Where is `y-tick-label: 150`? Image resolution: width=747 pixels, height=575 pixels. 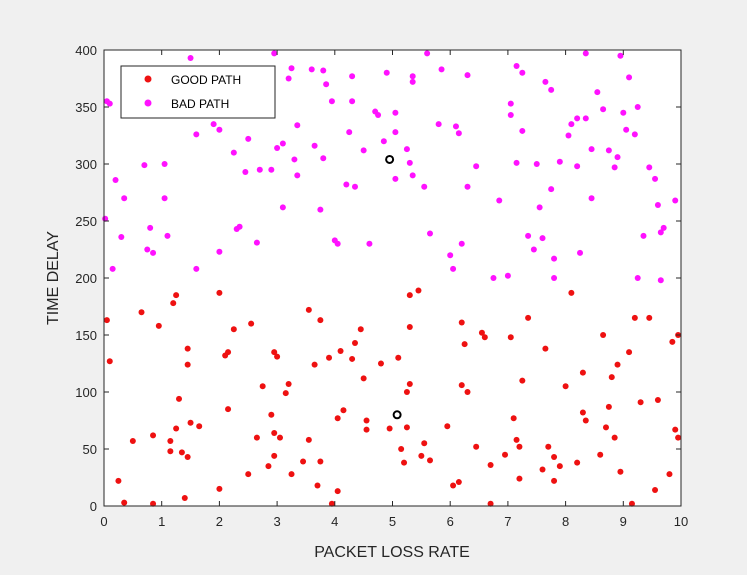
y-tick-label: 150 is located at coordinates (86, 335).